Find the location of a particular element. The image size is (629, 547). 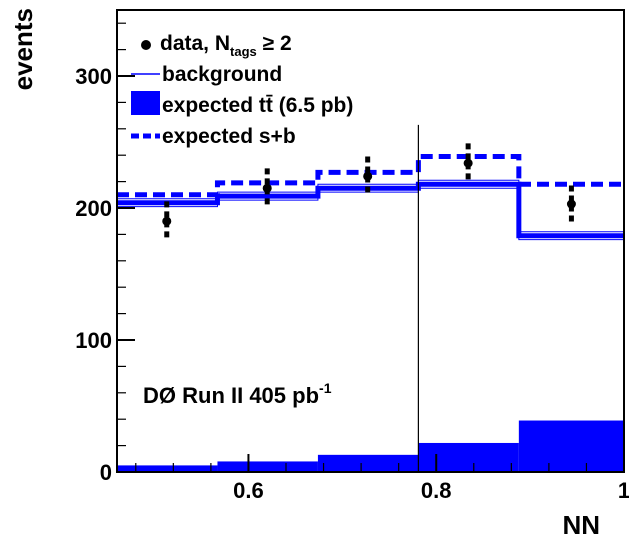

legend-data-subscript: tags is located at coordinates (243, 51).